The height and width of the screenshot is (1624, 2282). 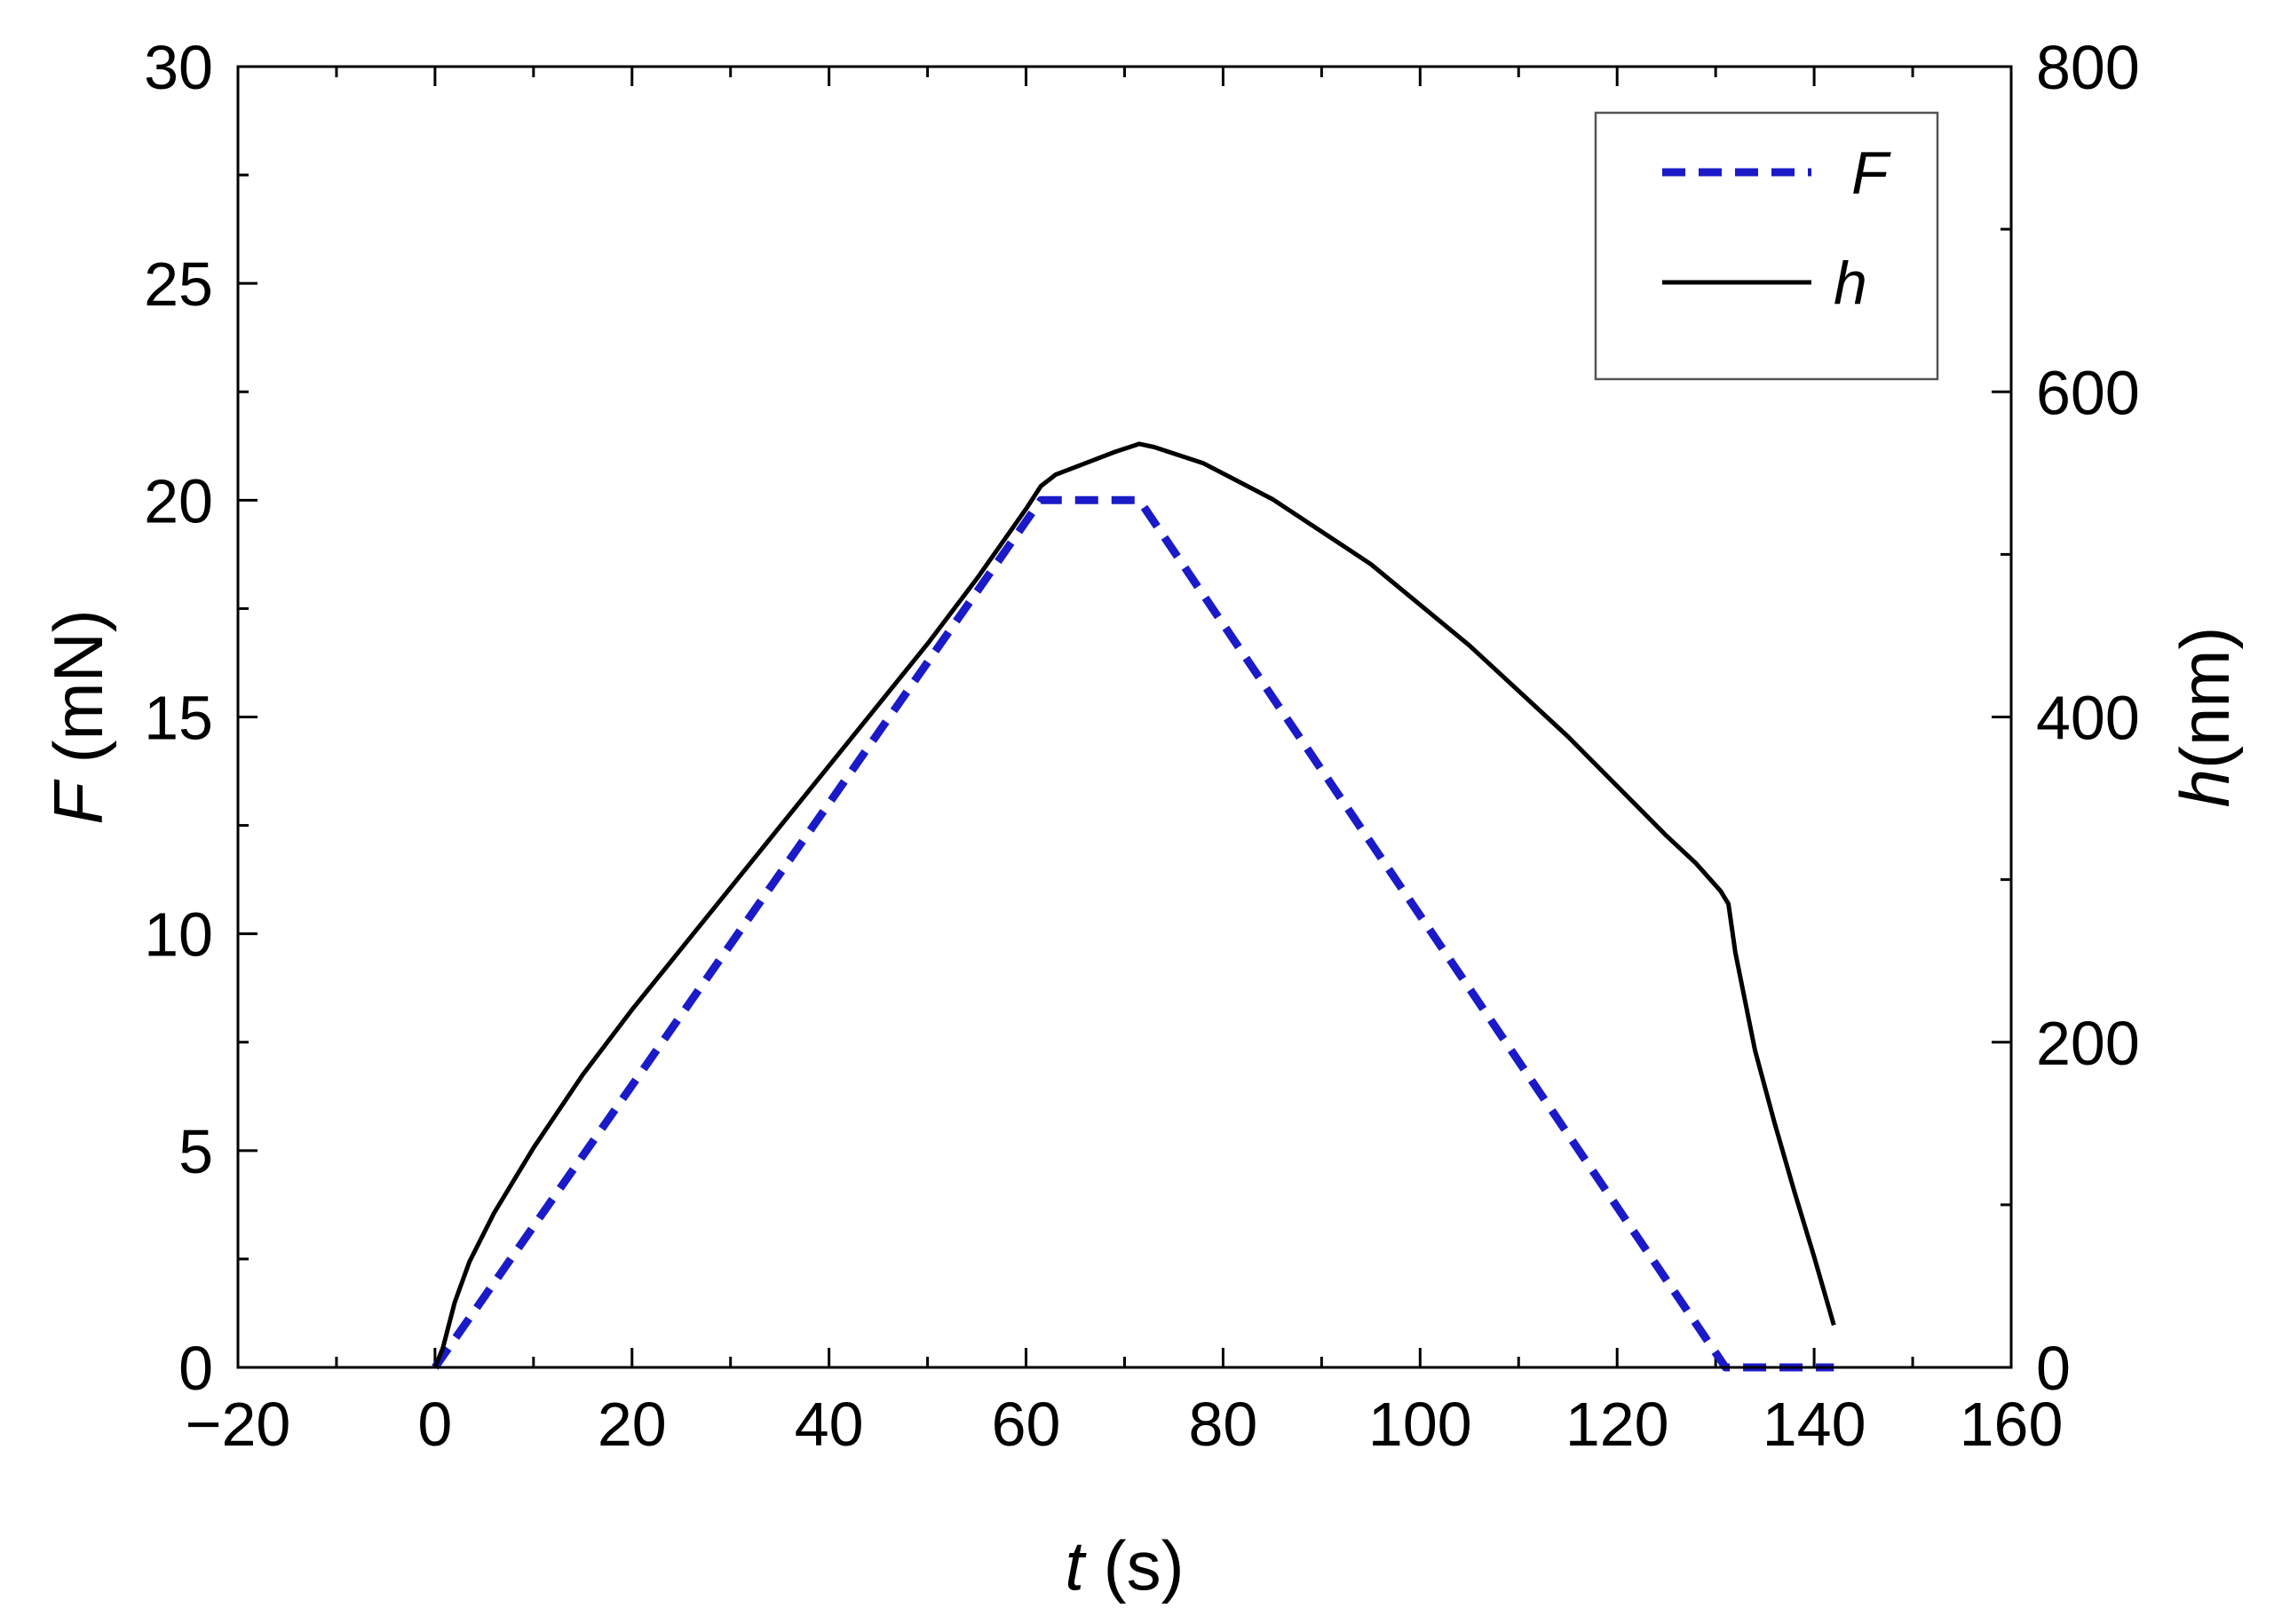 What do you see at coordinates (1850, 283) in the screenshot?
I see `legend-label-h: h` at bounding box center [1850, 283].